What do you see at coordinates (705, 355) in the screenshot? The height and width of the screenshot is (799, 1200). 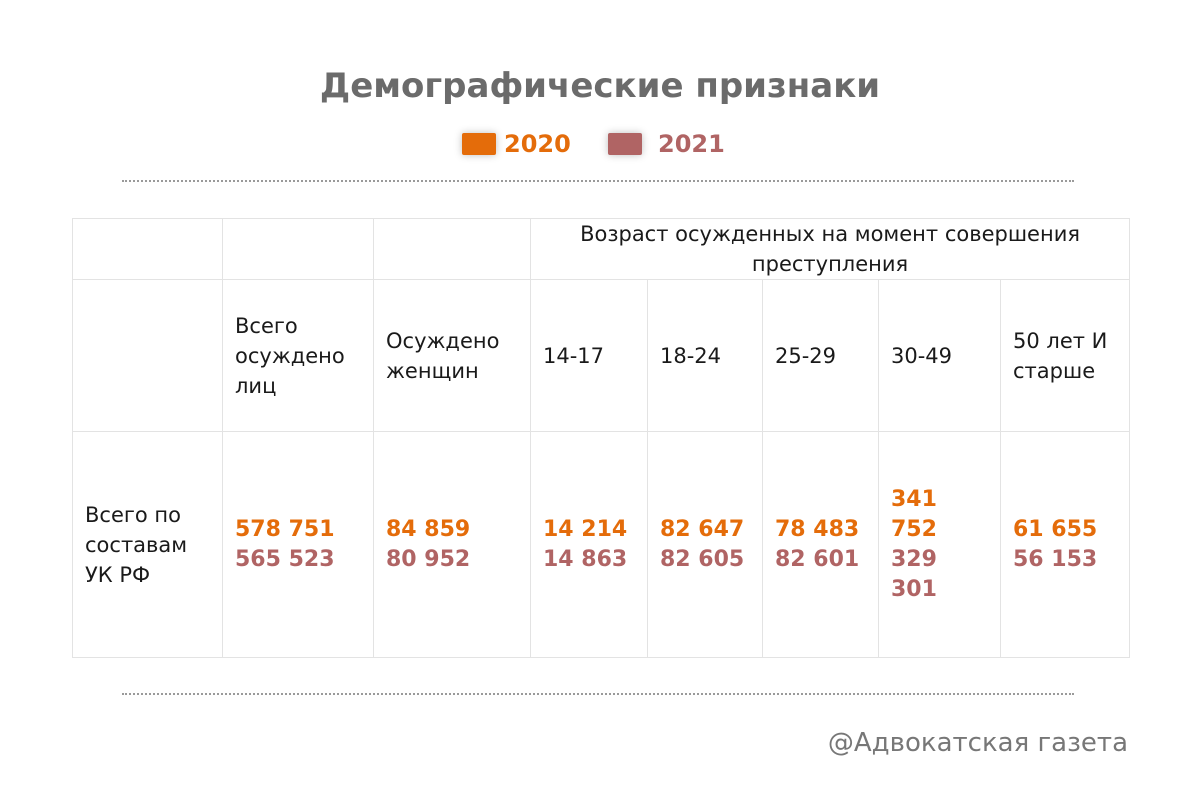 I see `column-header: 18-24` at bounding box center [705, 355].